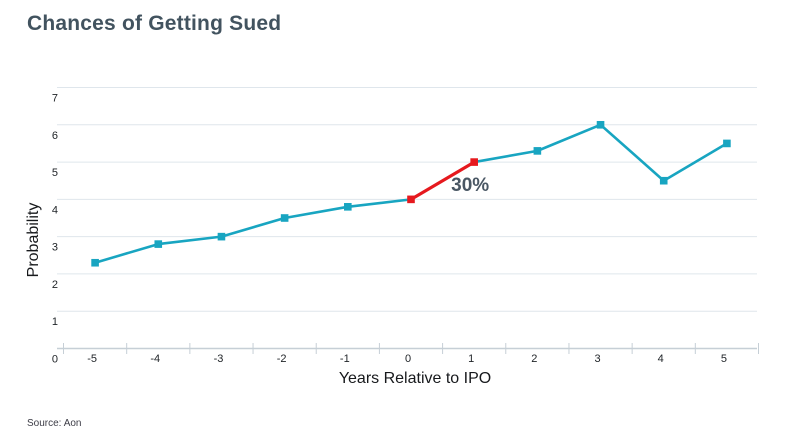  What do you see at coordinates (415, 378) in the screenshot?
I see `x-axis-title: Years Relative to IPO` at bounding box center [415, 378].